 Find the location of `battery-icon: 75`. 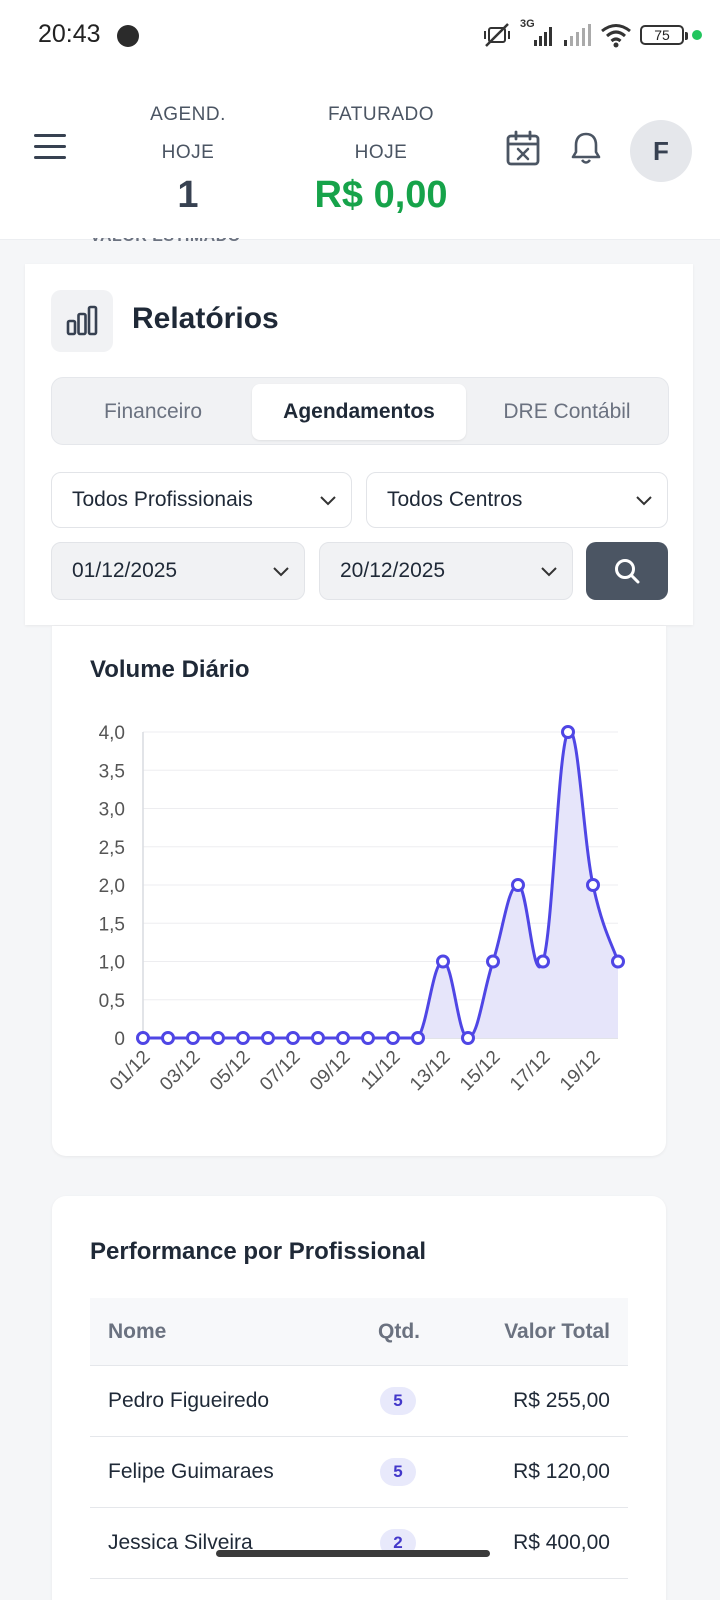

battery-icon: 75 is located at coordinates (664, 35).